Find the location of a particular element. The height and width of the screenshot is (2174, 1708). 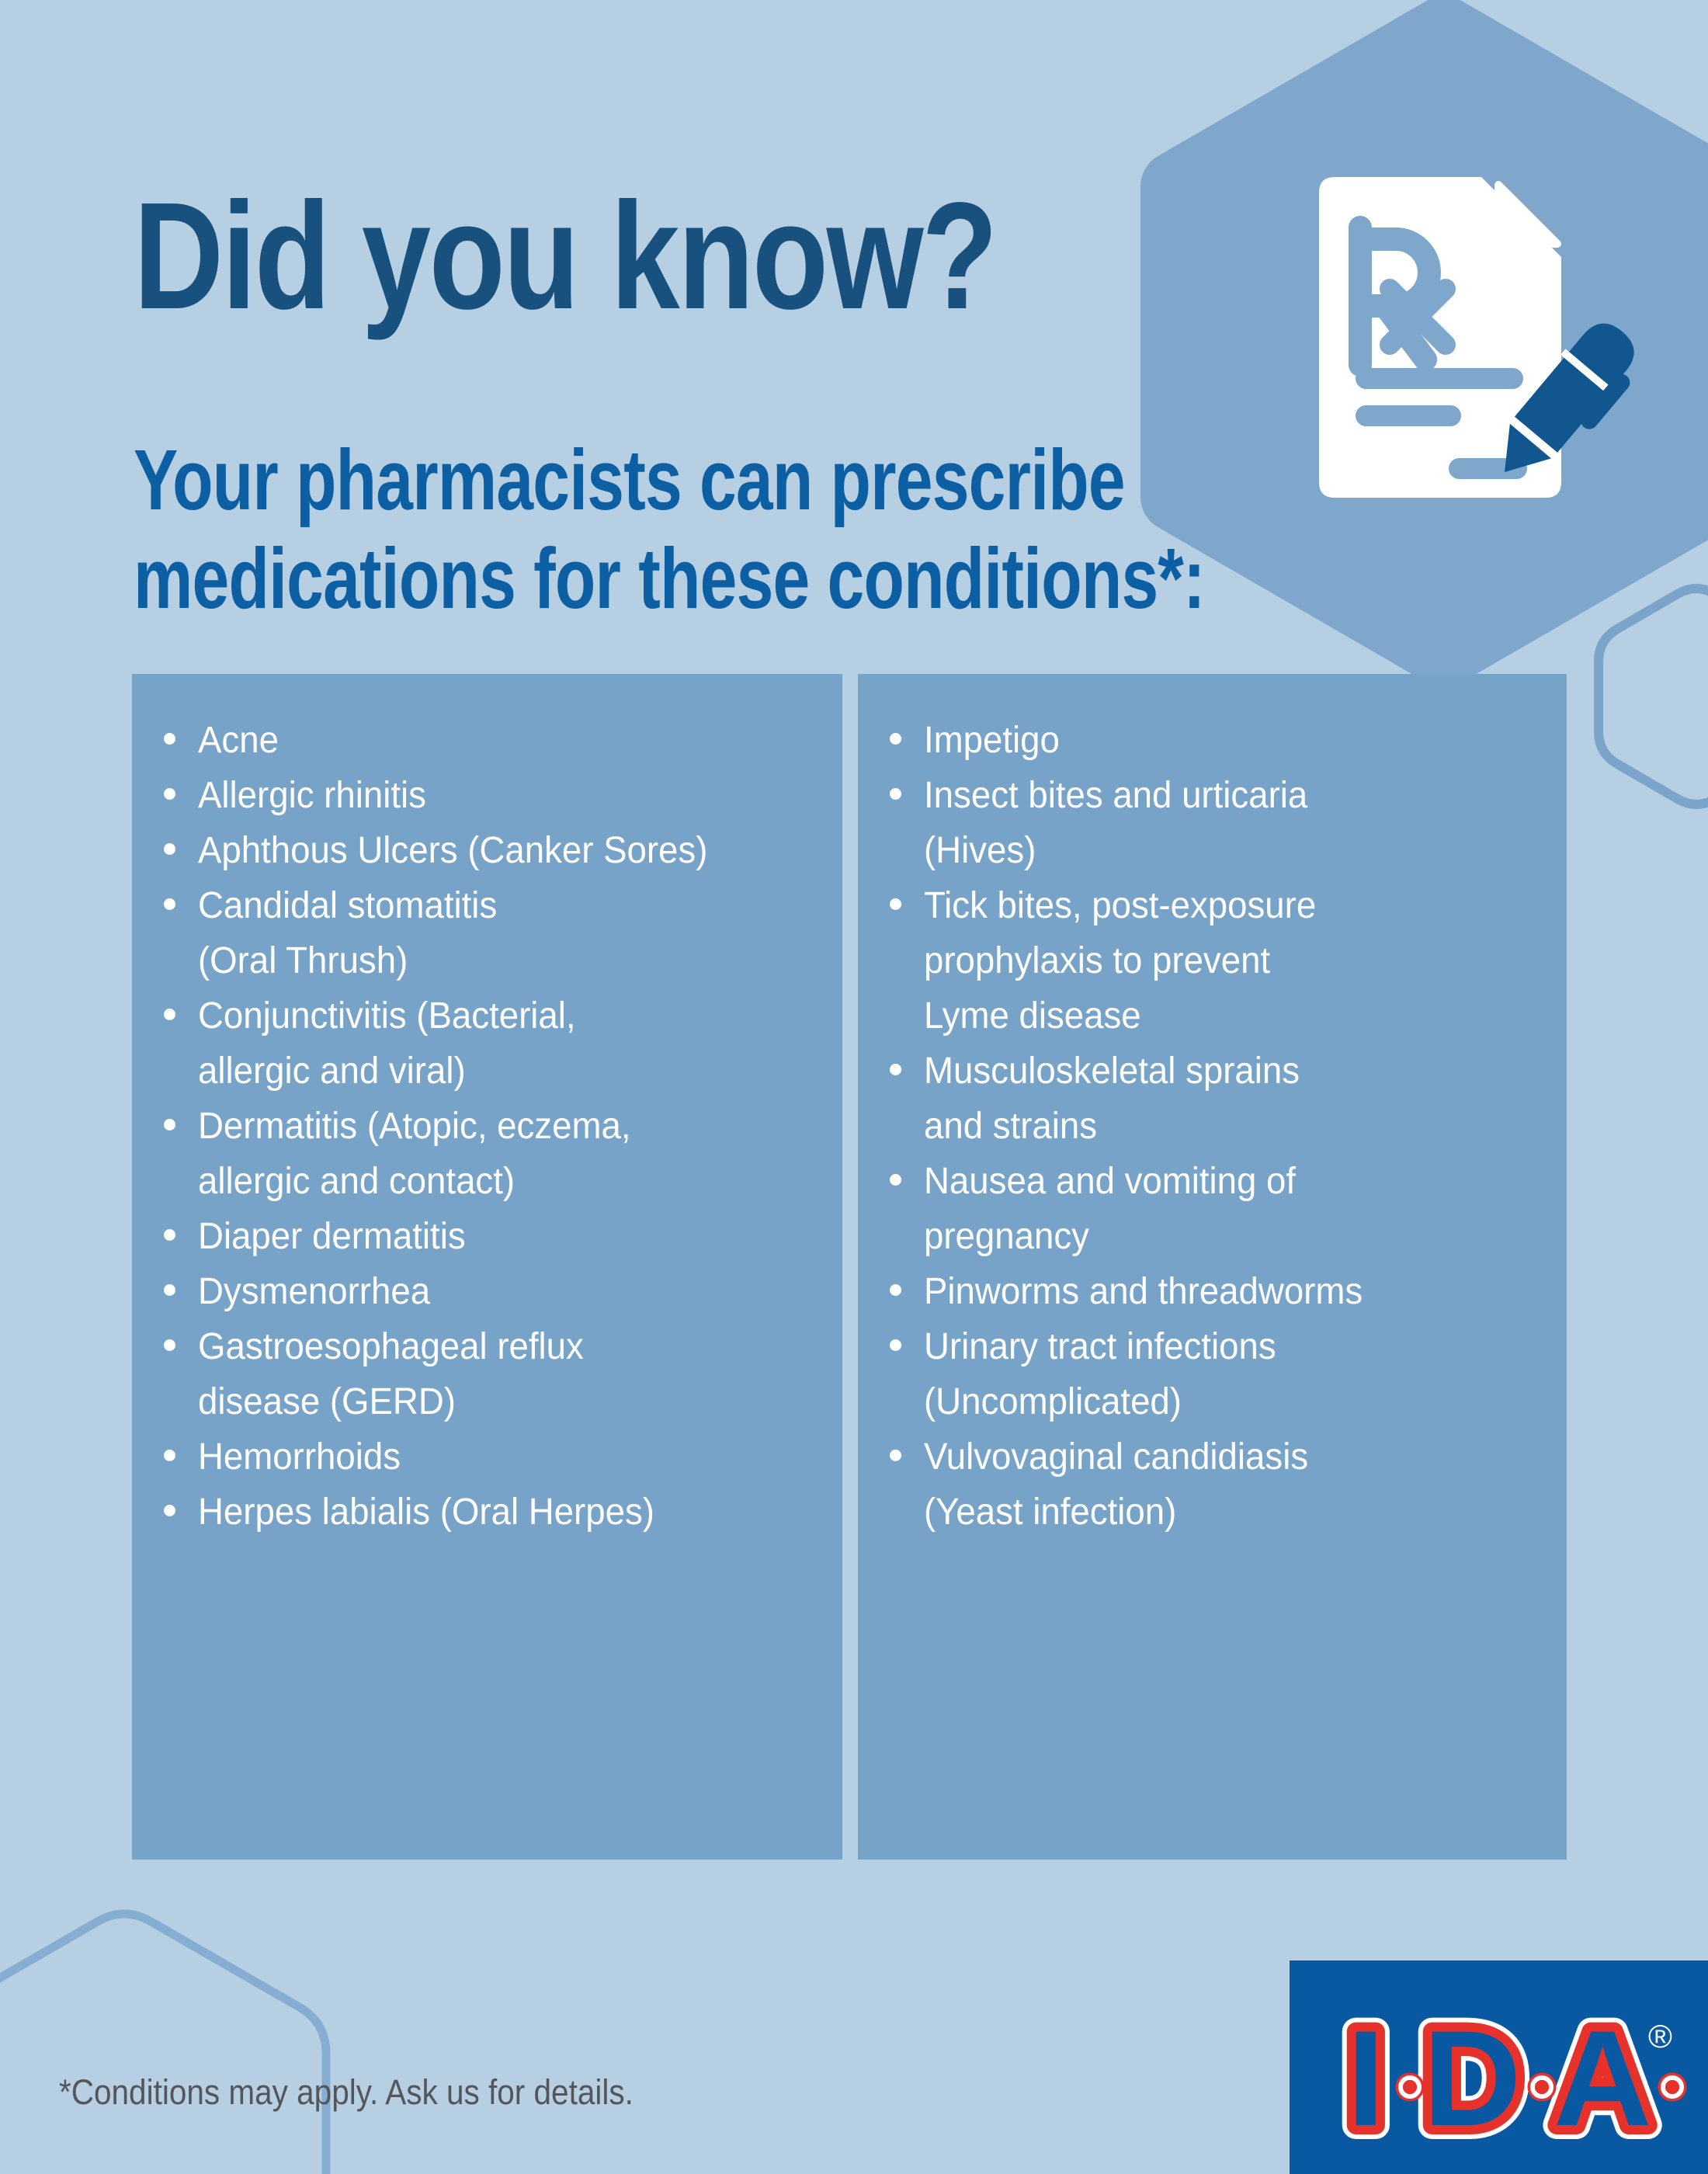

hexagon-outline-bottom-left-icon is located at coordinates (165, 2042).